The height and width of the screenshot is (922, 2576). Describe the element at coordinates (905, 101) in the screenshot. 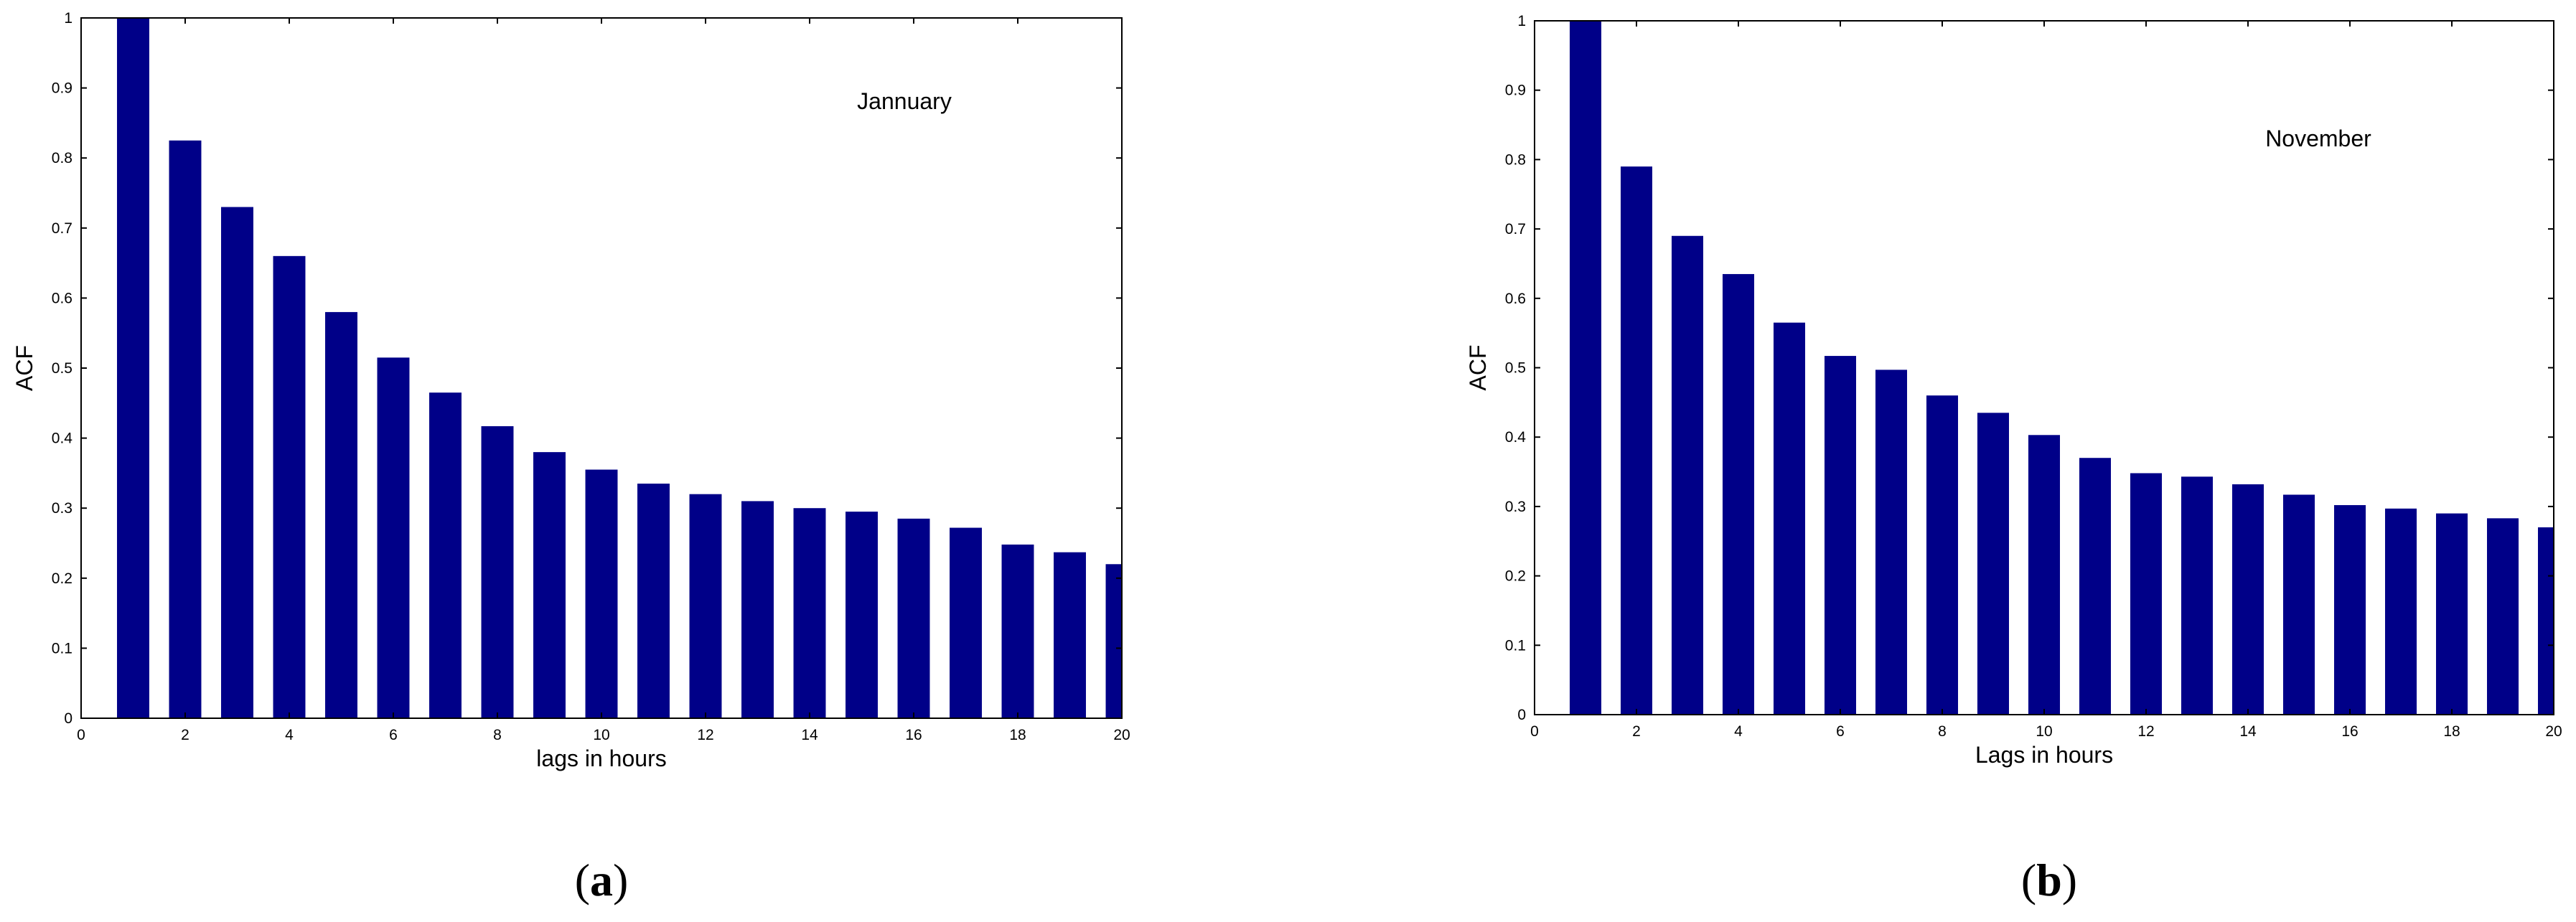

I see `month-annotation: Jannuary` at that location.